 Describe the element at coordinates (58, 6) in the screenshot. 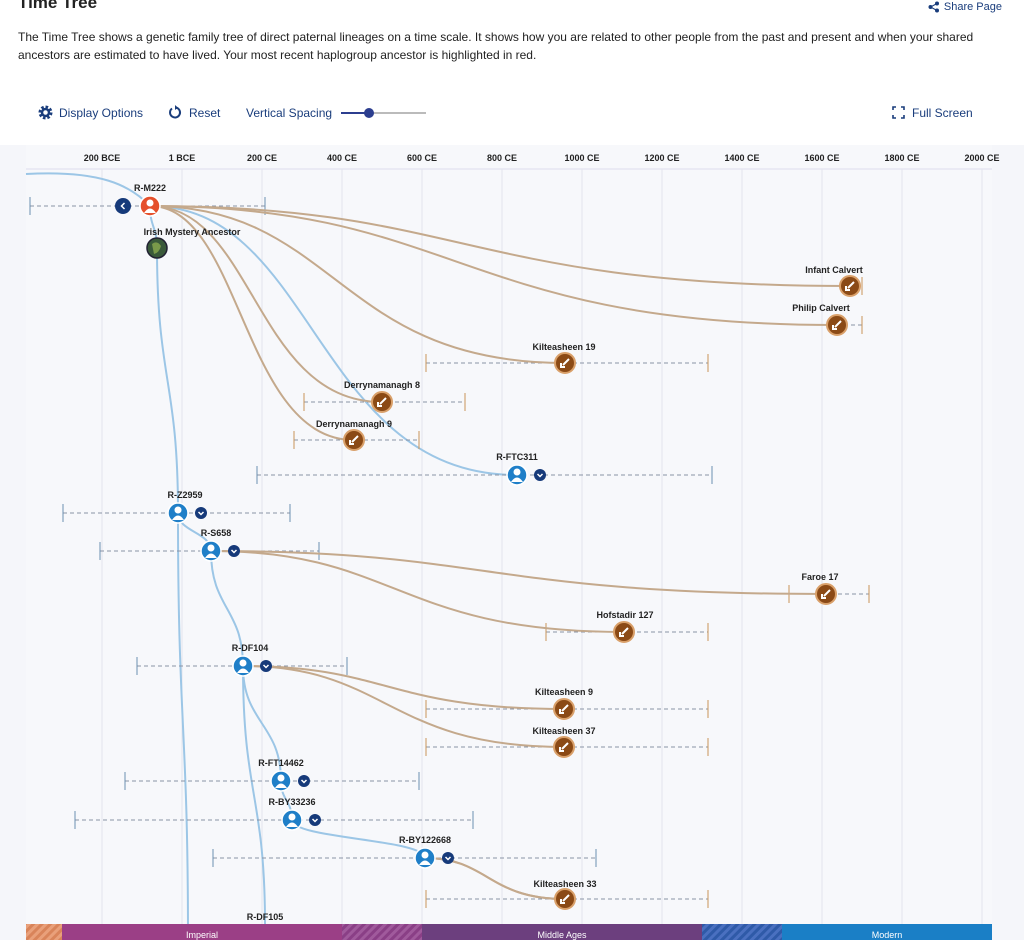

I see `page-title: Time Tree` at that location.